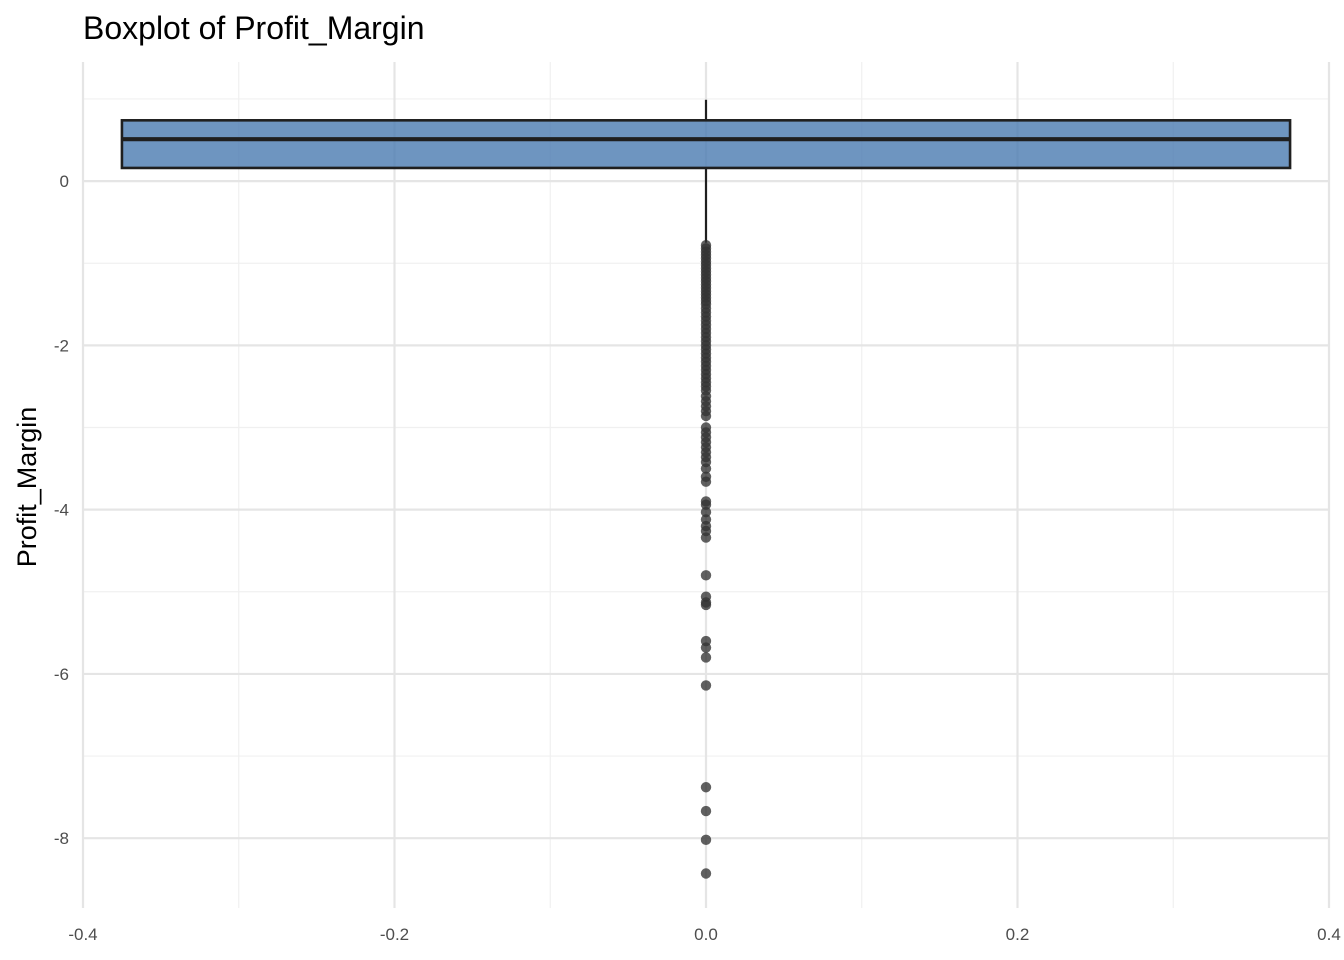 This screenshot has width=1344, height=960. Describe the element at coordinates (61, 674) in the screenshot. I see `y-tick-label: -6` at that location.